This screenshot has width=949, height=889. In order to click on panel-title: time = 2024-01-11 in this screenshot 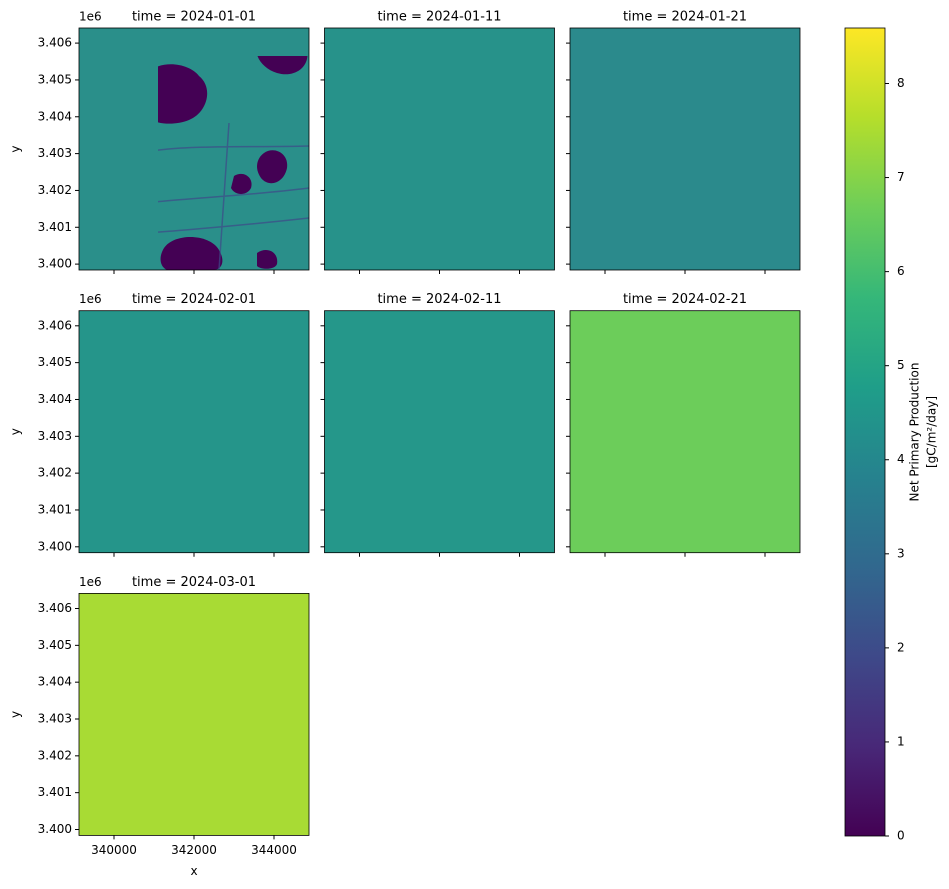, I will do `click(439, 17)`.